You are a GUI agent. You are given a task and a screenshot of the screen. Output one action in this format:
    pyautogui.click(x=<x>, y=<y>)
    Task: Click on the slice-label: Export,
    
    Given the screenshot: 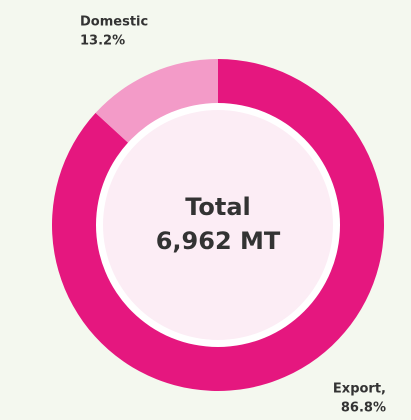 What is the action you would take?
    pyautogui.click(x=359, y=389)
    